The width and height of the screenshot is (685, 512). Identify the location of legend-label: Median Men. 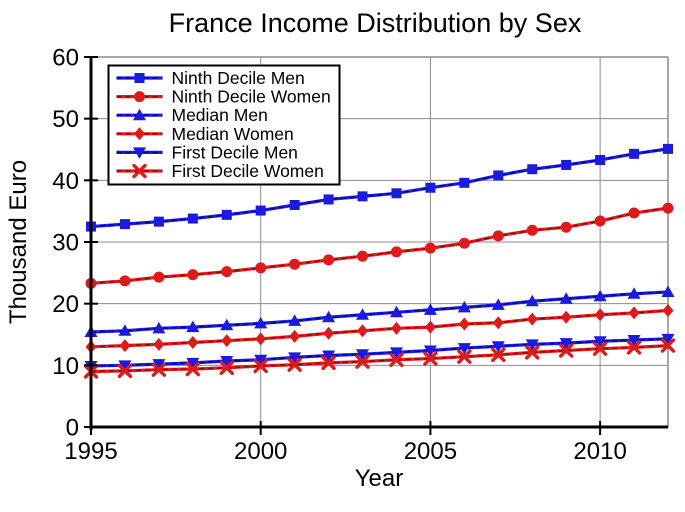
(220, 115).